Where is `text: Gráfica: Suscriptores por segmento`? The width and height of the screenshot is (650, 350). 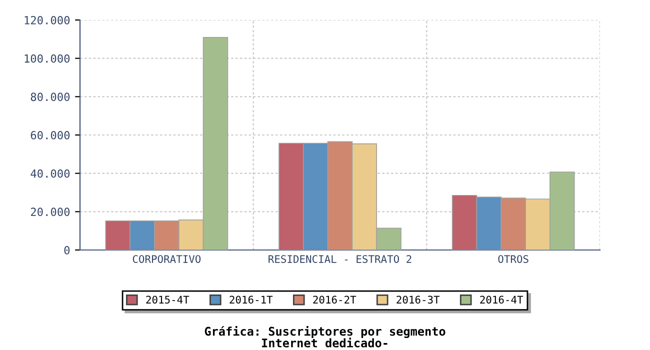 text: Gráfica: Suscriptores por segmento is located at coordinates (325, 332).